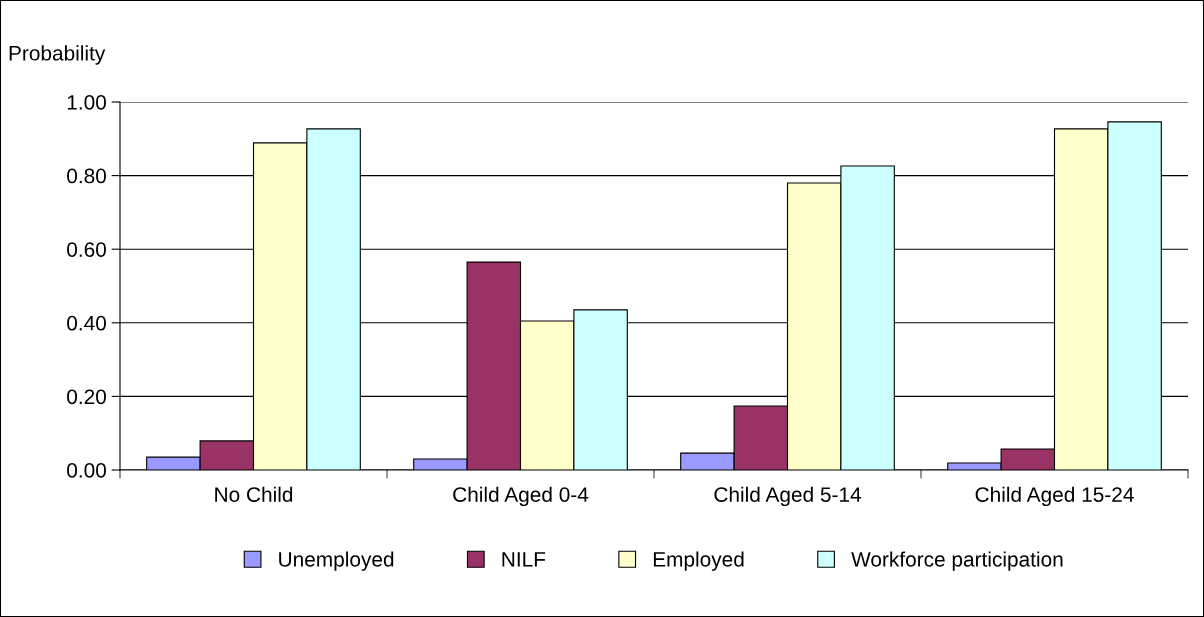 The width and height of the screenshot is (1204, 617). Describe the element at coordinates (86, 249) in the screenshot. I see `y-tick-label: 0.60` at that location.